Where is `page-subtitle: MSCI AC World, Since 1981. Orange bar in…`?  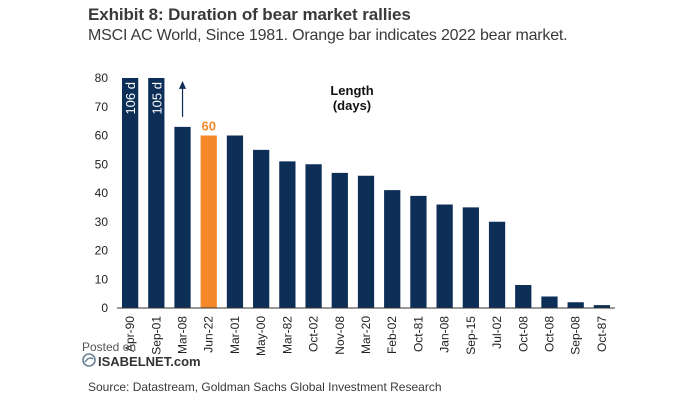 page-subtitle: MSCI AC World, Since 1981. Orange bar in… is located at coordinates (328, 35).